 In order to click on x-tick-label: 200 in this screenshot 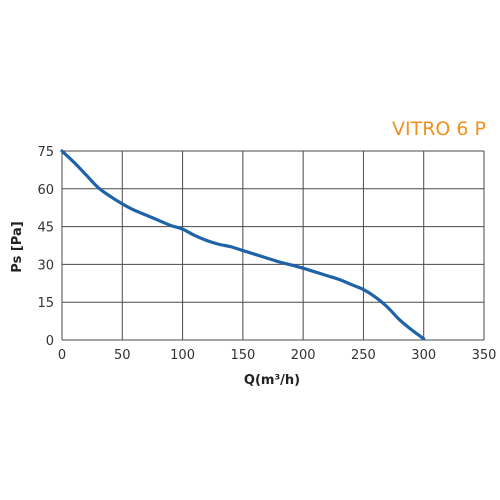, I will do `click(303, 355)`.